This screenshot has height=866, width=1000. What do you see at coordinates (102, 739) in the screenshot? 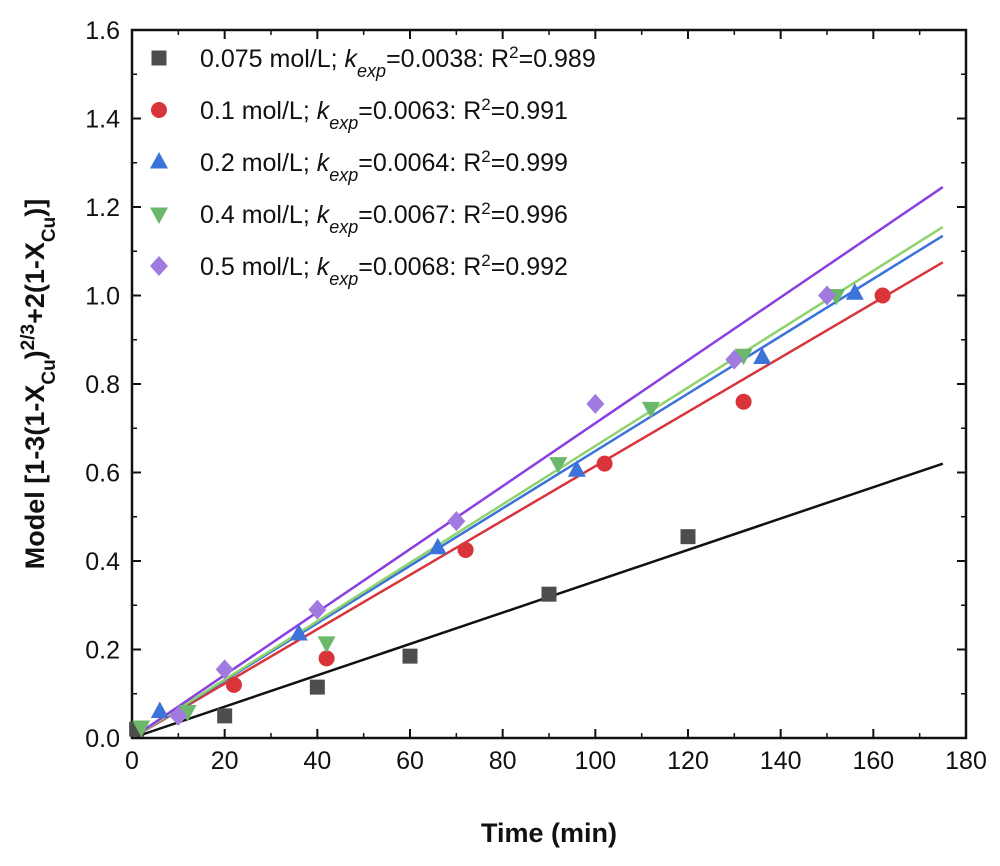
I see `y-tick-label: 0.0` at bounding box center [102, 739].